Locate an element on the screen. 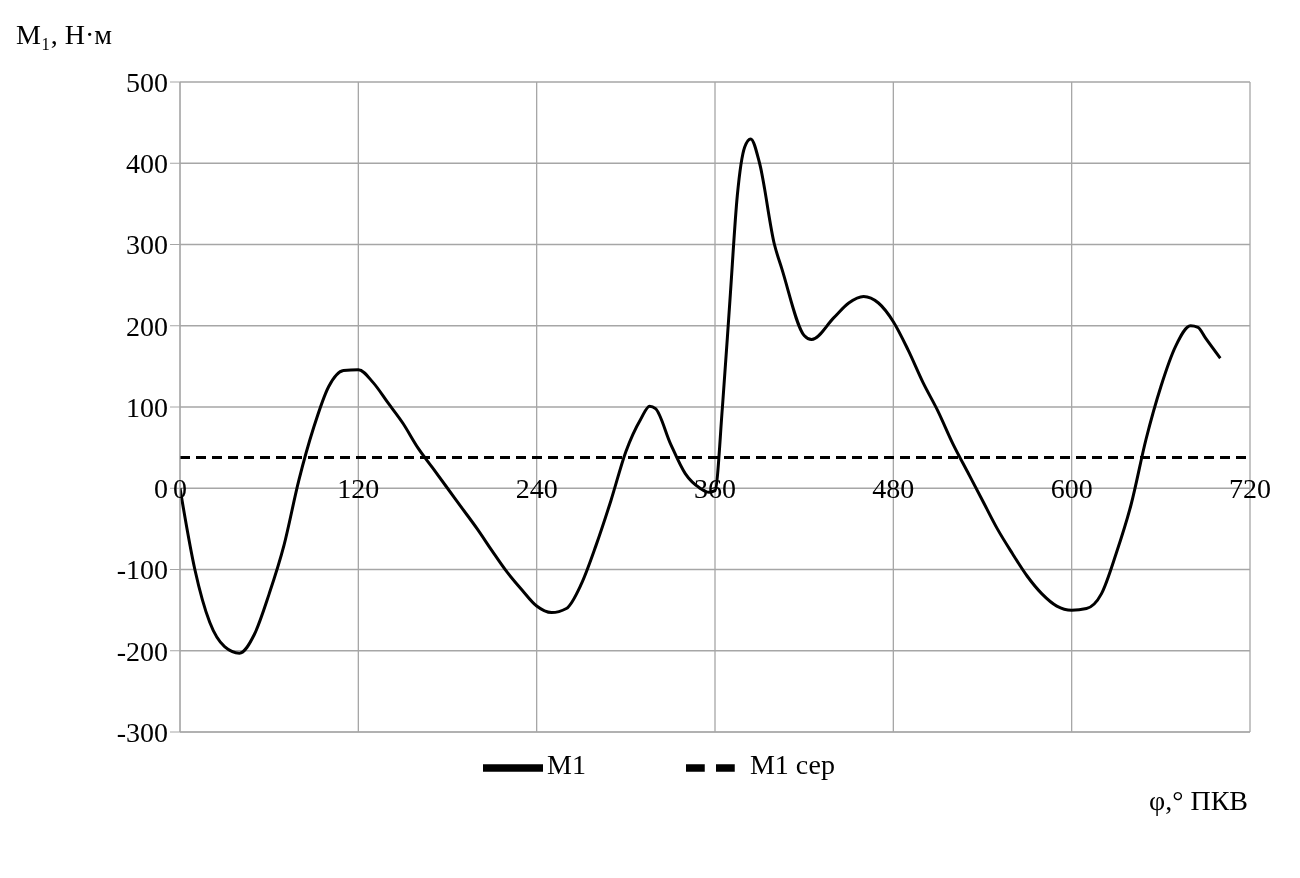 The height and width of the screenshot is (878, 1300). x-tick-label: 480 is located at coordinates (893, 488).